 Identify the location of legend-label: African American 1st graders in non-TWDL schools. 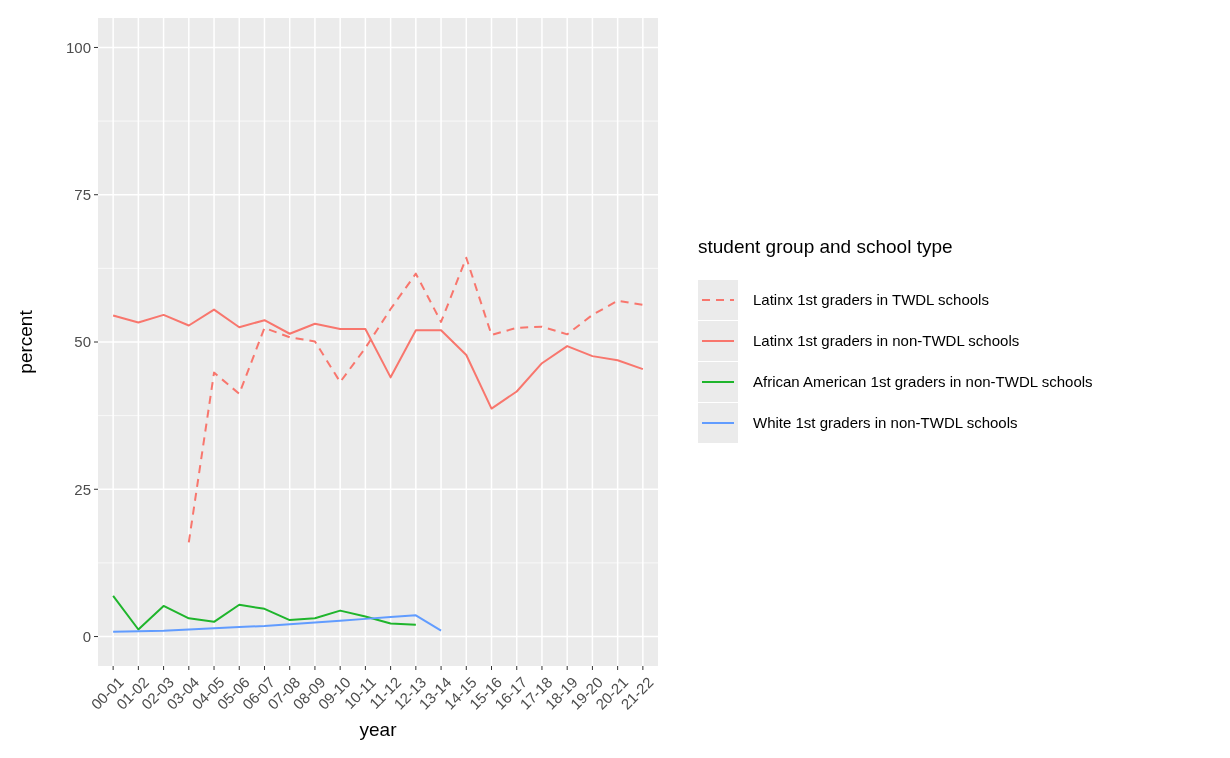
(923, 382).